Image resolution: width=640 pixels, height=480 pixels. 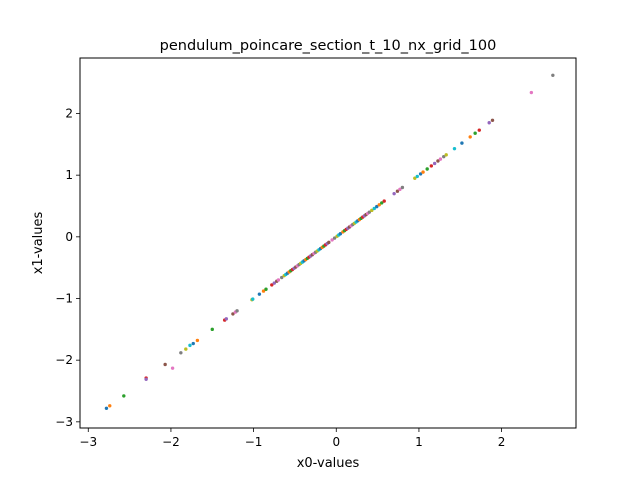 What do you see at coordinates (38, 242) in the screenshot?
I see `y-axis-label: x1-values` at bounding box center [38, 242].